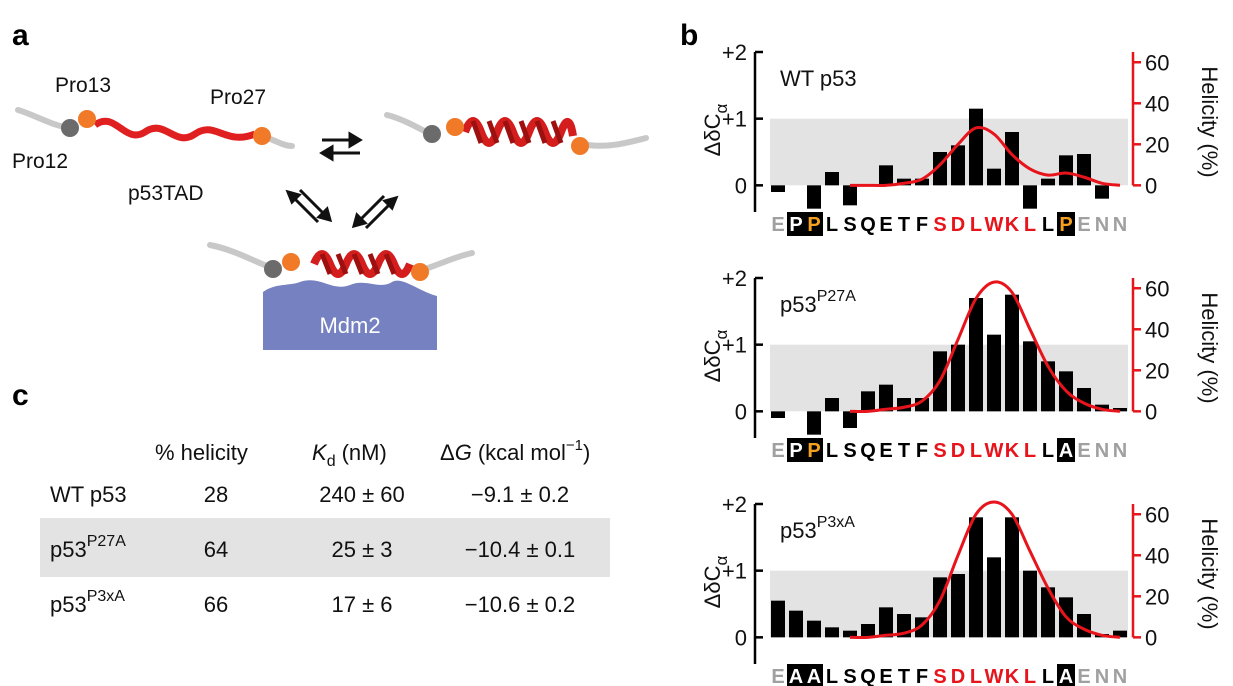 This screenshot has width=1233, height=686. What do you see at coordinates (994, 451) in the screenshot?
I see `residue-label: W` at bounding box center [994, 451].